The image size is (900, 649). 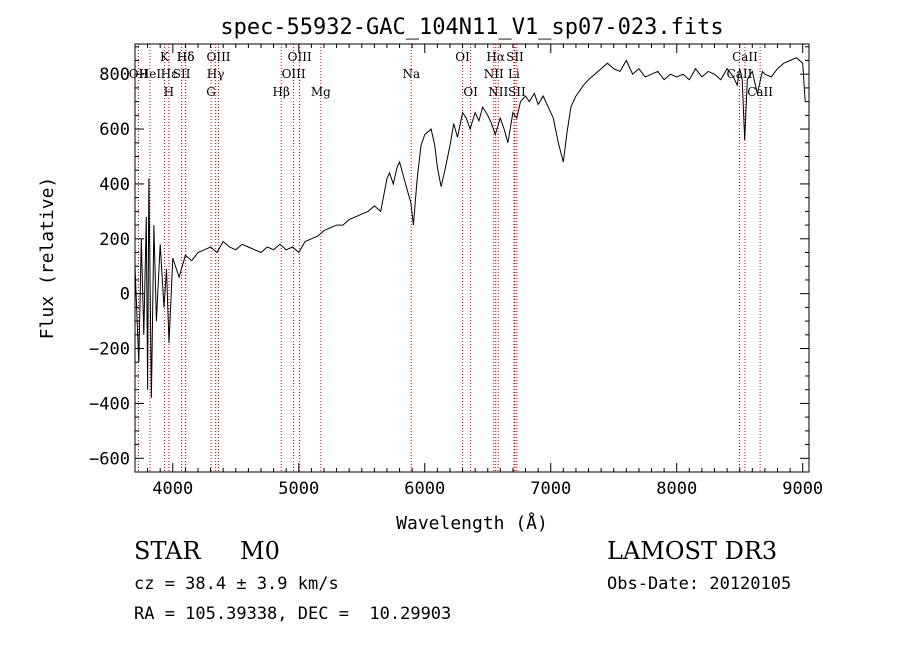 I want to click on y-tick-label: −400, so click(x=109, y=404).